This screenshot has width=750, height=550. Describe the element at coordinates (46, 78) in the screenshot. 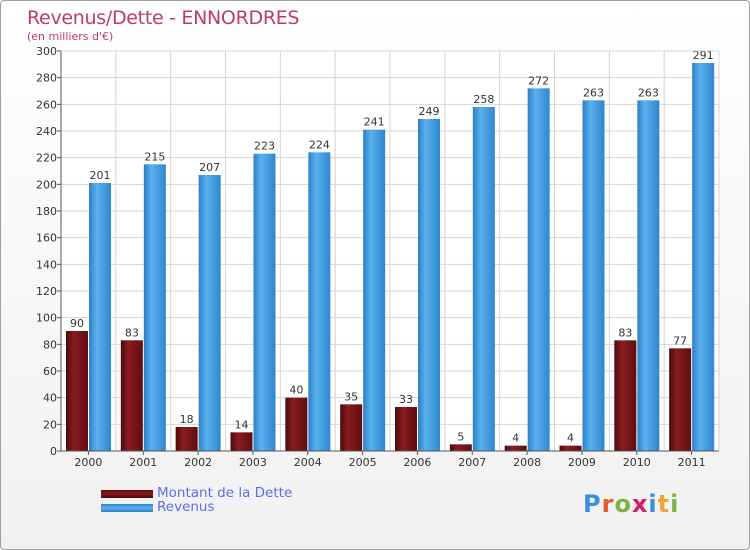

I see `y-tick-label: 280` at that location.